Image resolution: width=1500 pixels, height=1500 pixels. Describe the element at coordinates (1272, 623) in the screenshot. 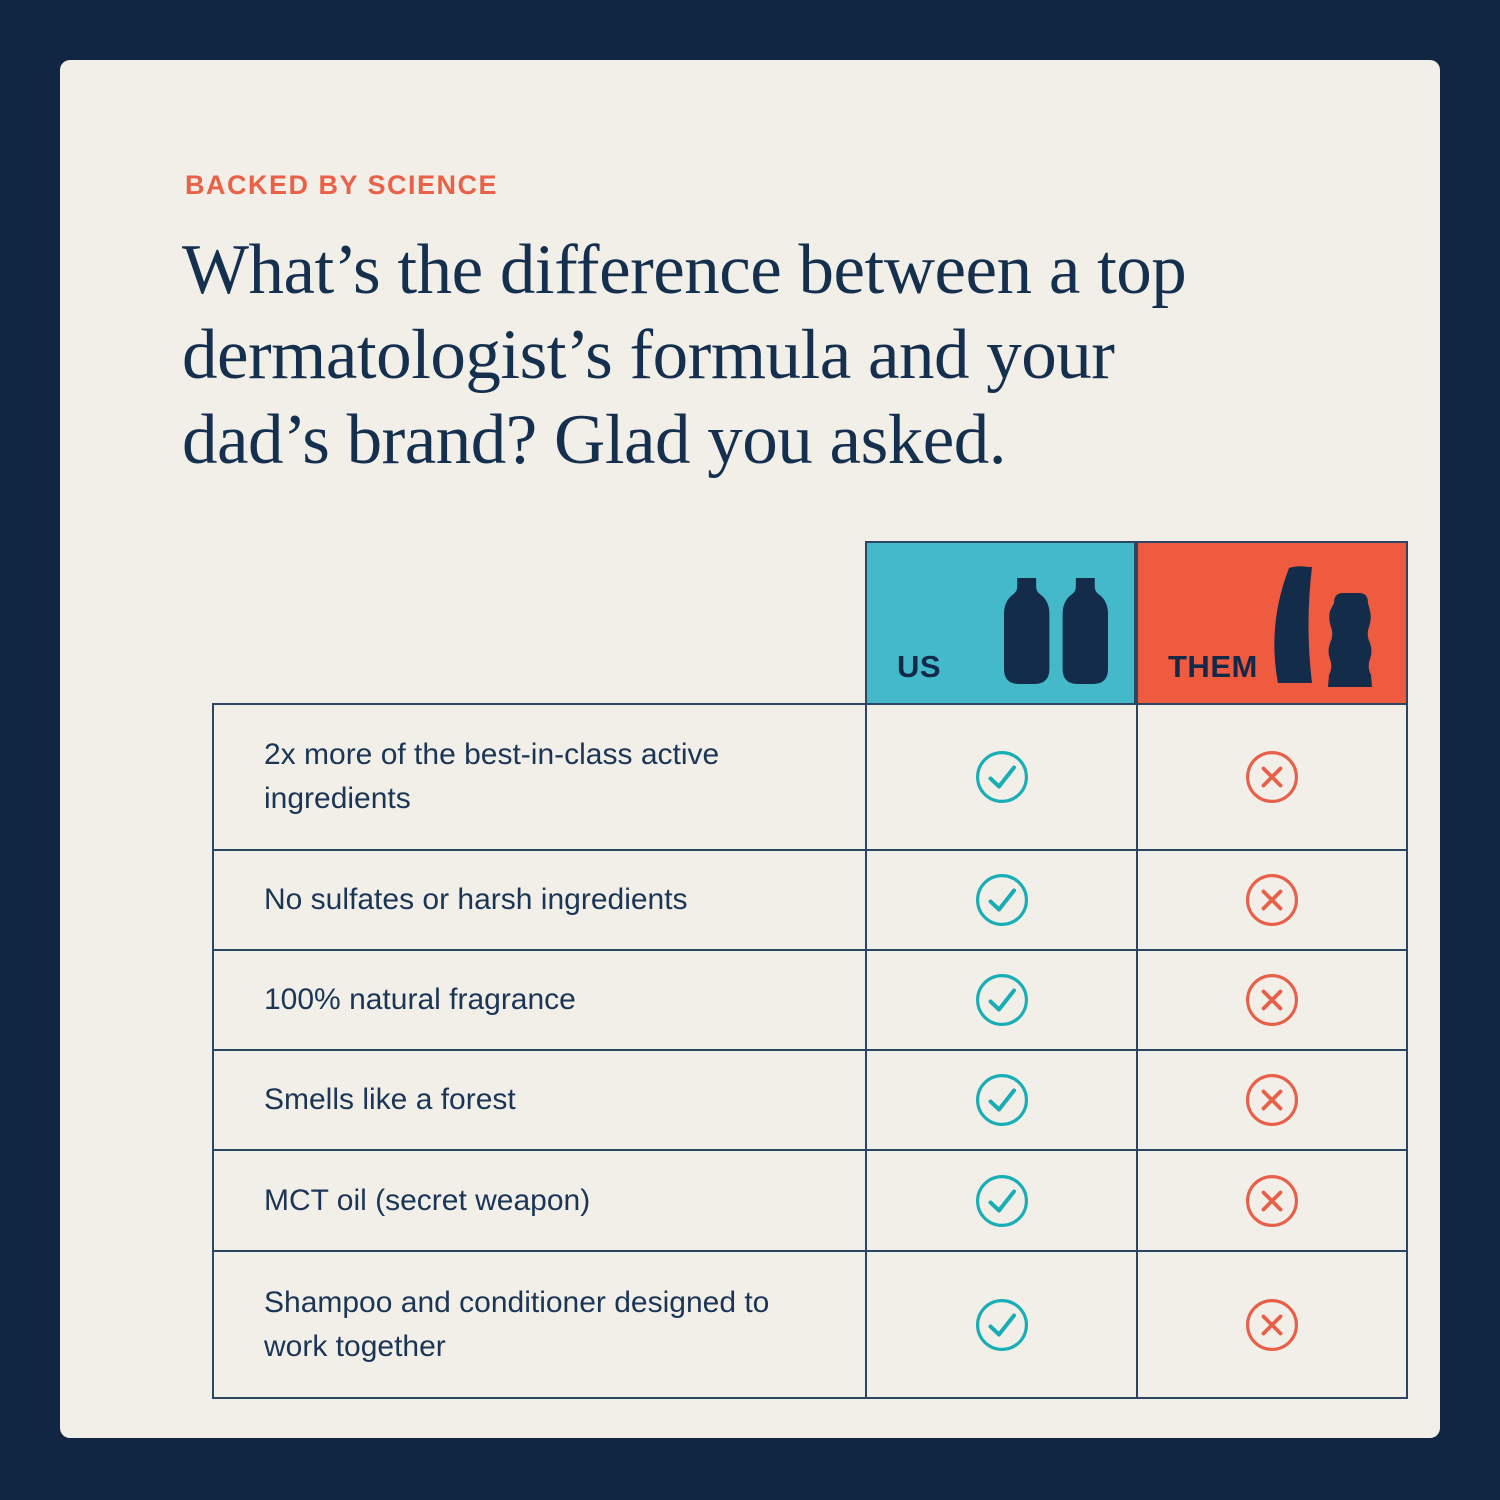

I see `column-header-them: THEM` at that location.